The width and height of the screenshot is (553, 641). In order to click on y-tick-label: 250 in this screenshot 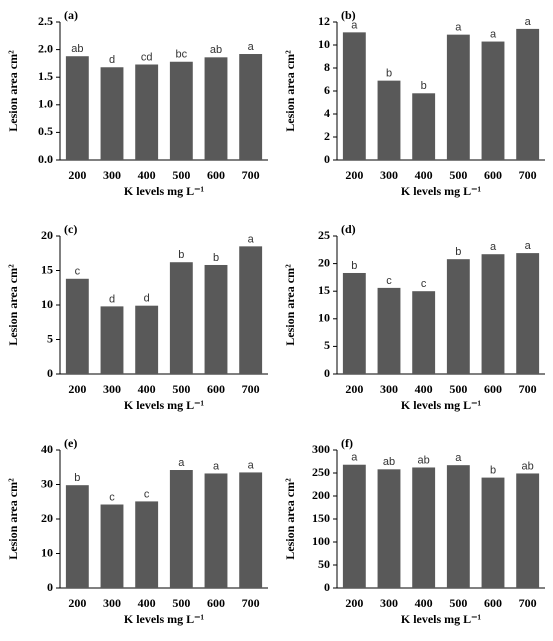, I will do `click(321, 472)`.